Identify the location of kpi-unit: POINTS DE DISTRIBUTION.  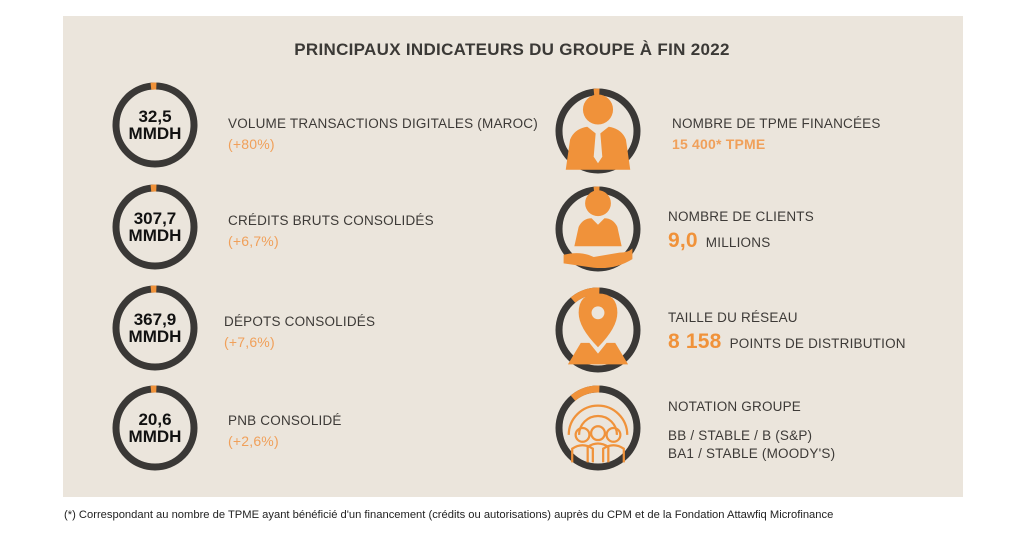
(817, 343).